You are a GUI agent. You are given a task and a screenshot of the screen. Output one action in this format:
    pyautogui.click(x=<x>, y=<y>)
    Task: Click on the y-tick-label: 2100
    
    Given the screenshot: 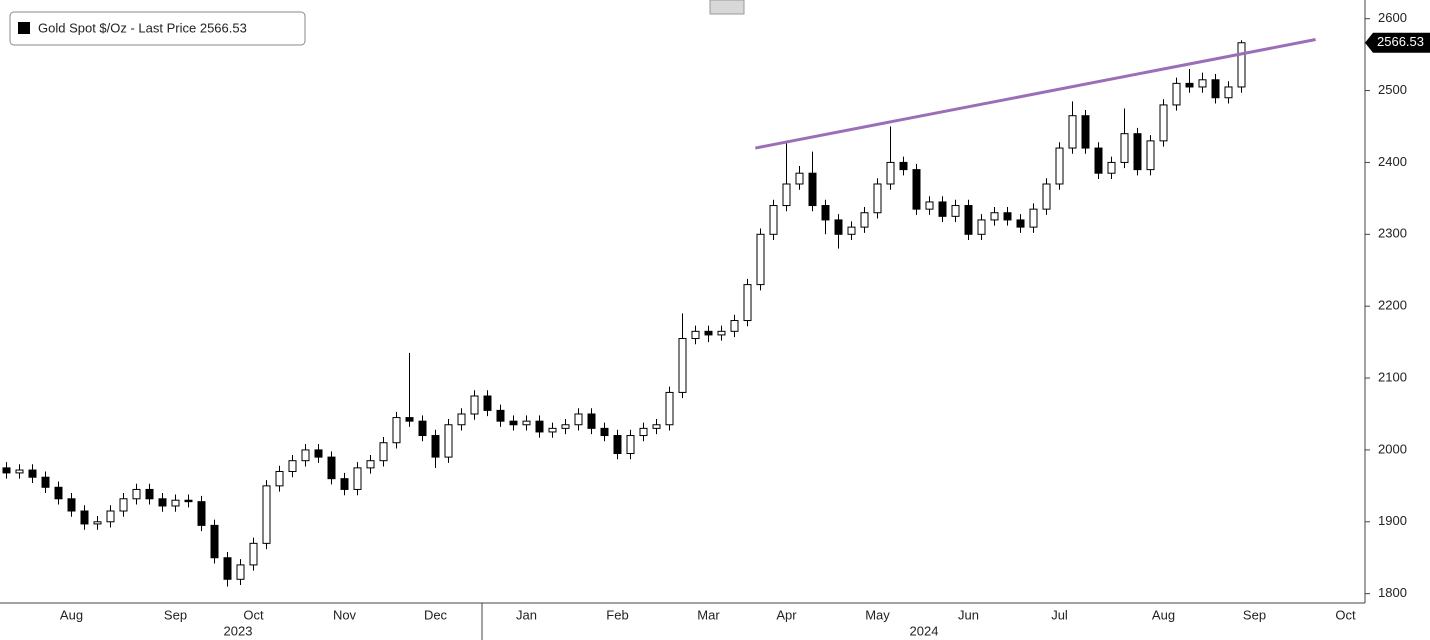 What is the action you would take?
    pyautogui.click(x=1392, y=376)
    